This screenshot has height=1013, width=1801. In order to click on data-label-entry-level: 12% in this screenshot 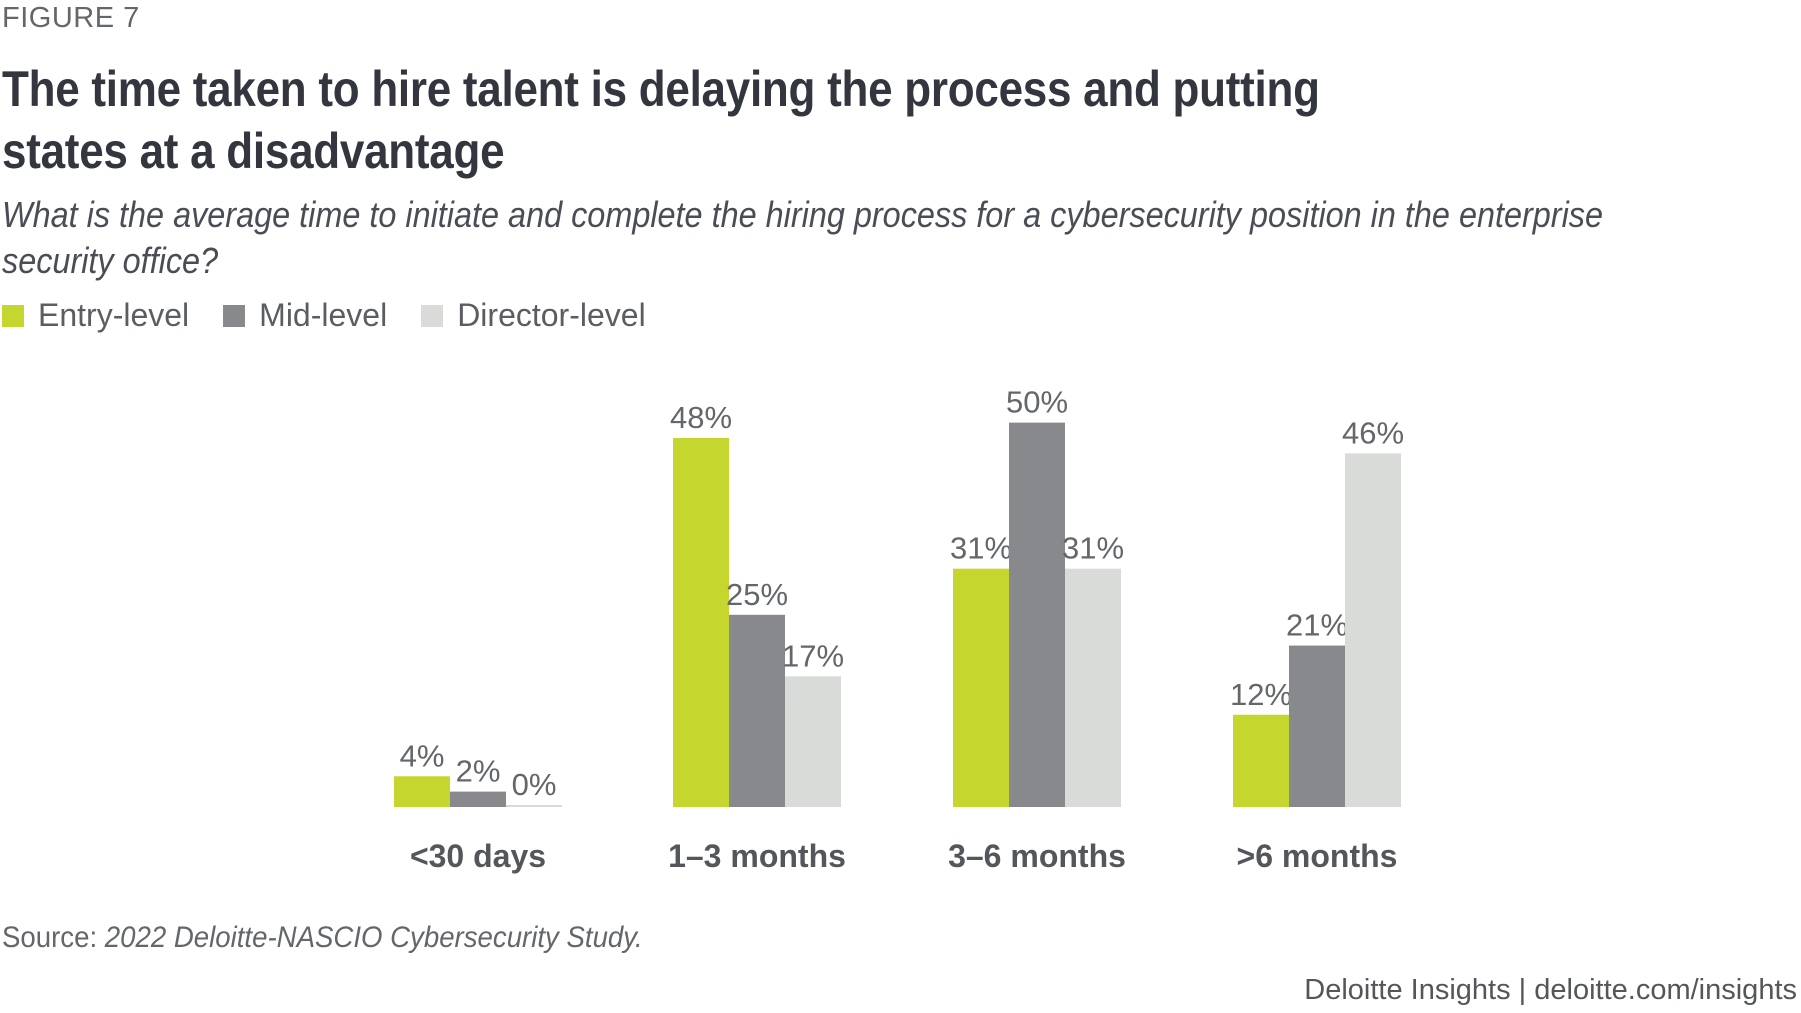, I will do `click(1261, 694)`.